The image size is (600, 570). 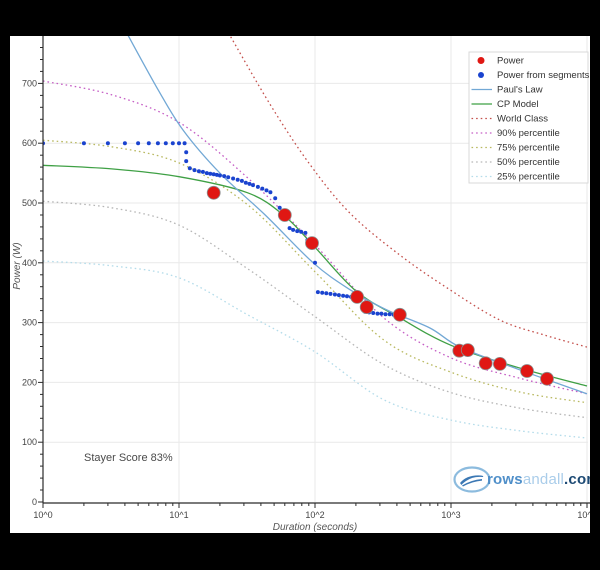 I want to click on legend-item-power-from-segments: Power from segments, so click(x=534, y=75).